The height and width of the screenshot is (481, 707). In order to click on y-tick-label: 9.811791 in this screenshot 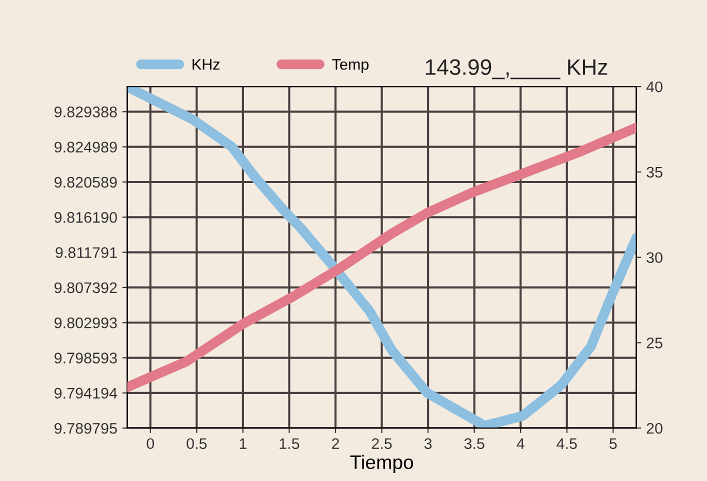, I will do `click(86, 252)`.